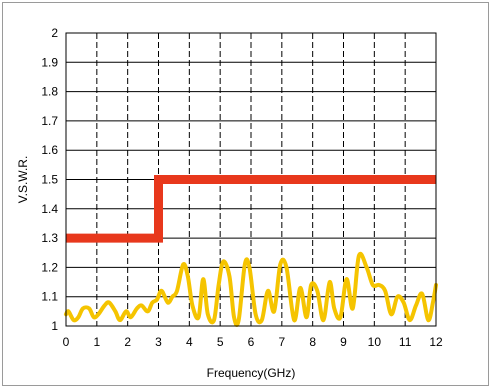  Describe the element at coordinates (158, 342) in the screenshot. I see `x-tick-label: 3` at that location.